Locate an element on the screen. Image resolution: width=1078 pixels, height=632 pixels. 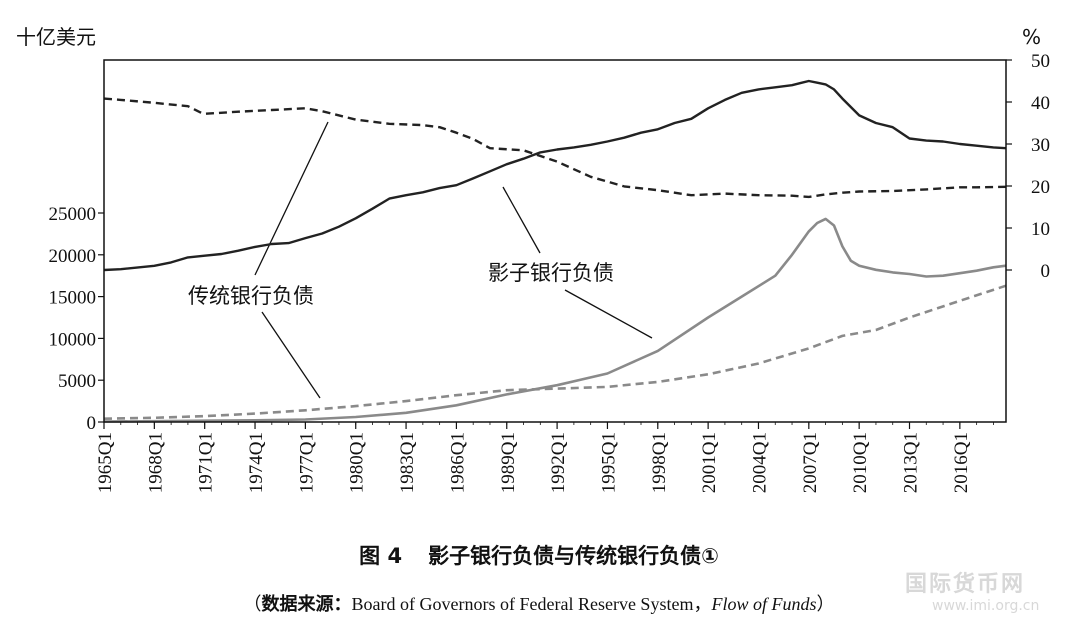
x-tick-label: 2016Q1 is located at coordinates (961, 462).